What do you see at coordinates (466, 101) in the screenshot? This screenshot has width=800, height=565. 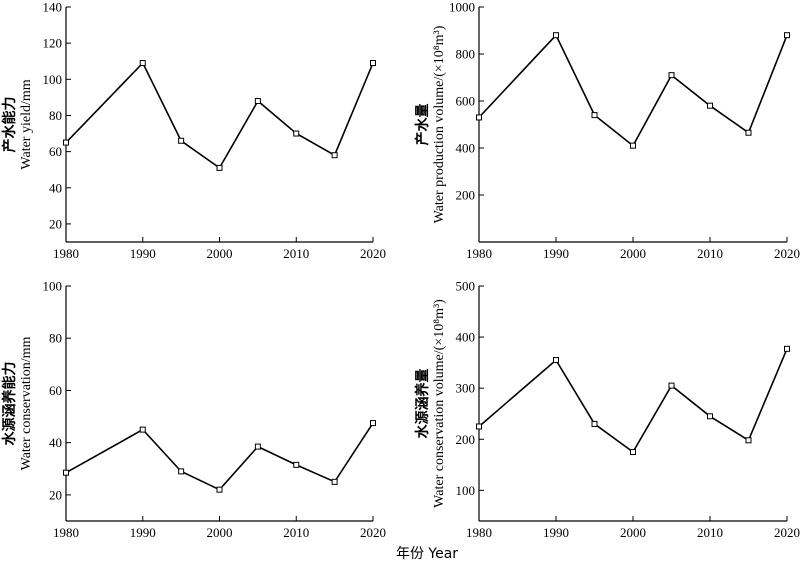 I see `y-tick-label: 600` at bounding box center [466, 101].